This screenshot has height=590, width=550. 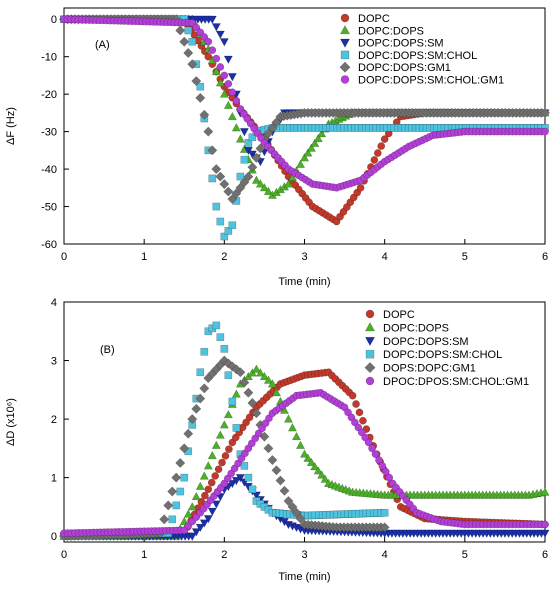 What do you see at coordinates (49, 58) in the screenshot?
I see `y-tick-label: -10` at bounding box center [49, 58].